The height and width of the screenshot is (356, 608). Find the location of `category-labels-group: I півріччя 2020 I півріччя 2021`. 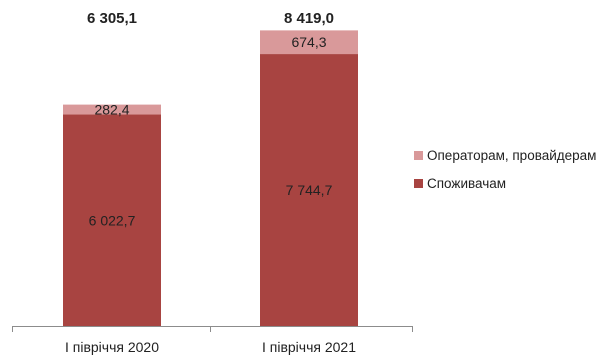

category-labels-group: I півріччя 2020 I півріччя 2021 is located at coordinates (210, 347).